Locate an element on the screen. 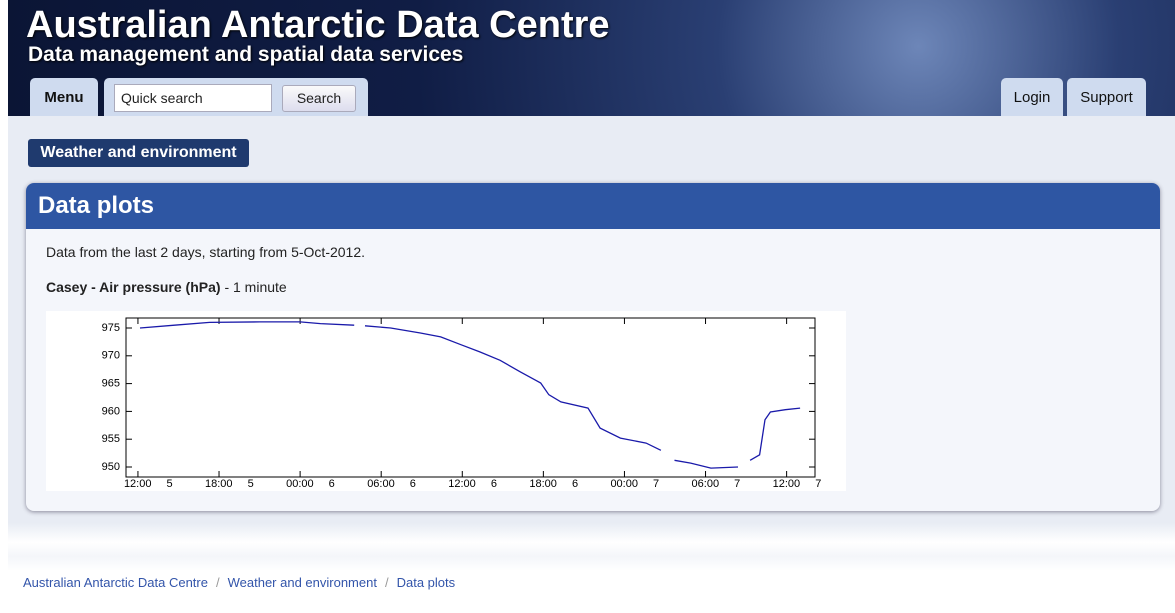 This screenshot has width=1175, height=613. y-tick-label: 955 is located at coordinates (111, 439).